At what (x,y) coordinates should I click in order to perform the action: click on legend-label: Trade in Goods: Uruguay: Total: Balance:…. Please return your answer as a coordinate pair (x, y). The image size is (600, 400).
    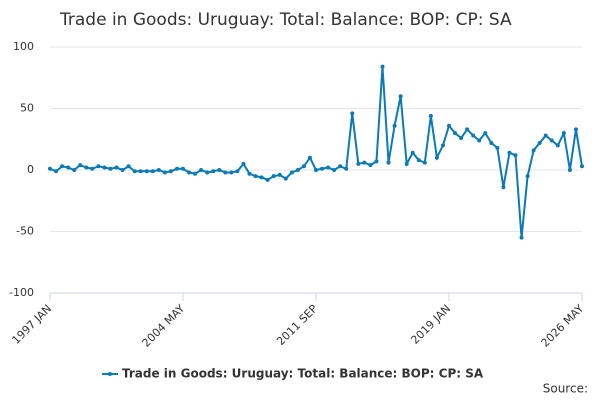
    Looking at the image, I should click on (303, 374).